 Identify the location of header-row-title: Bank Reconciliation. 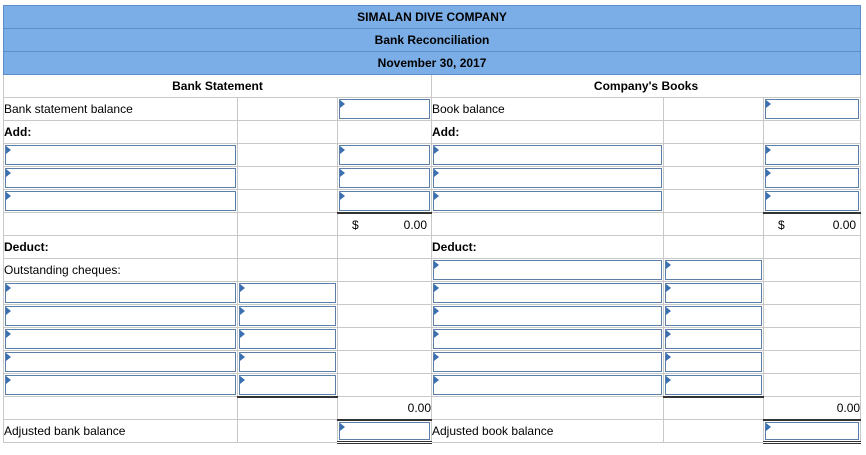
(432, 40).